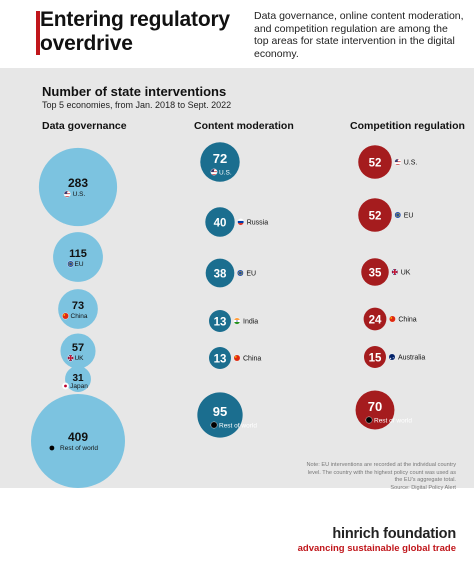  What do you see at coordinates (411, 358) in the screenshot?
I see `bubble-label: Australia` at bounding box center [411, 358].